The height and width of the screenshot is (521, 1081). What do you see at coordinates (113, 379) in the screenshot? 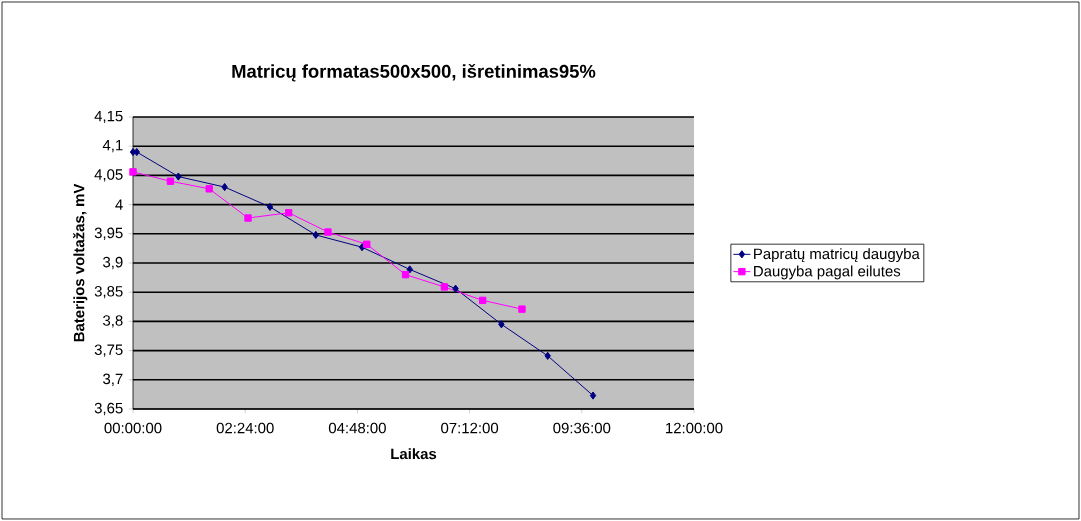
I see `y-tick-label: 3,7` at bounding box center [113, 379].